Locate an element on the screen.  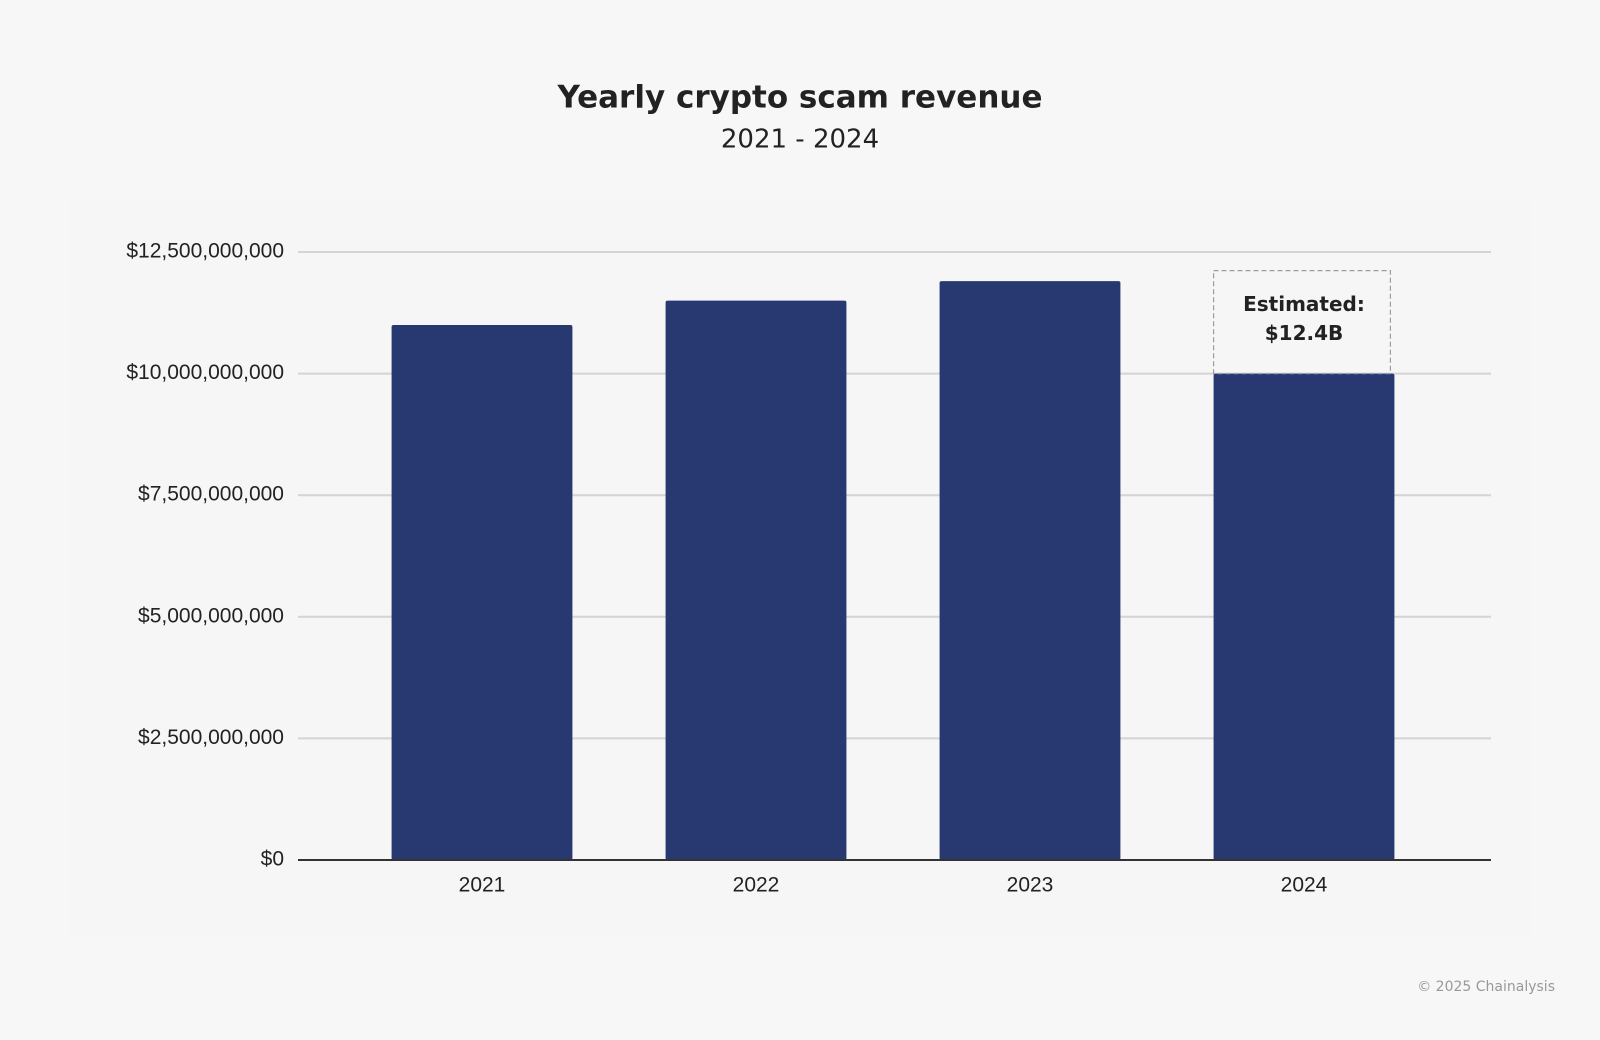
y-tick-label: $10,000,000,000 is located at coordinates (205, 372).